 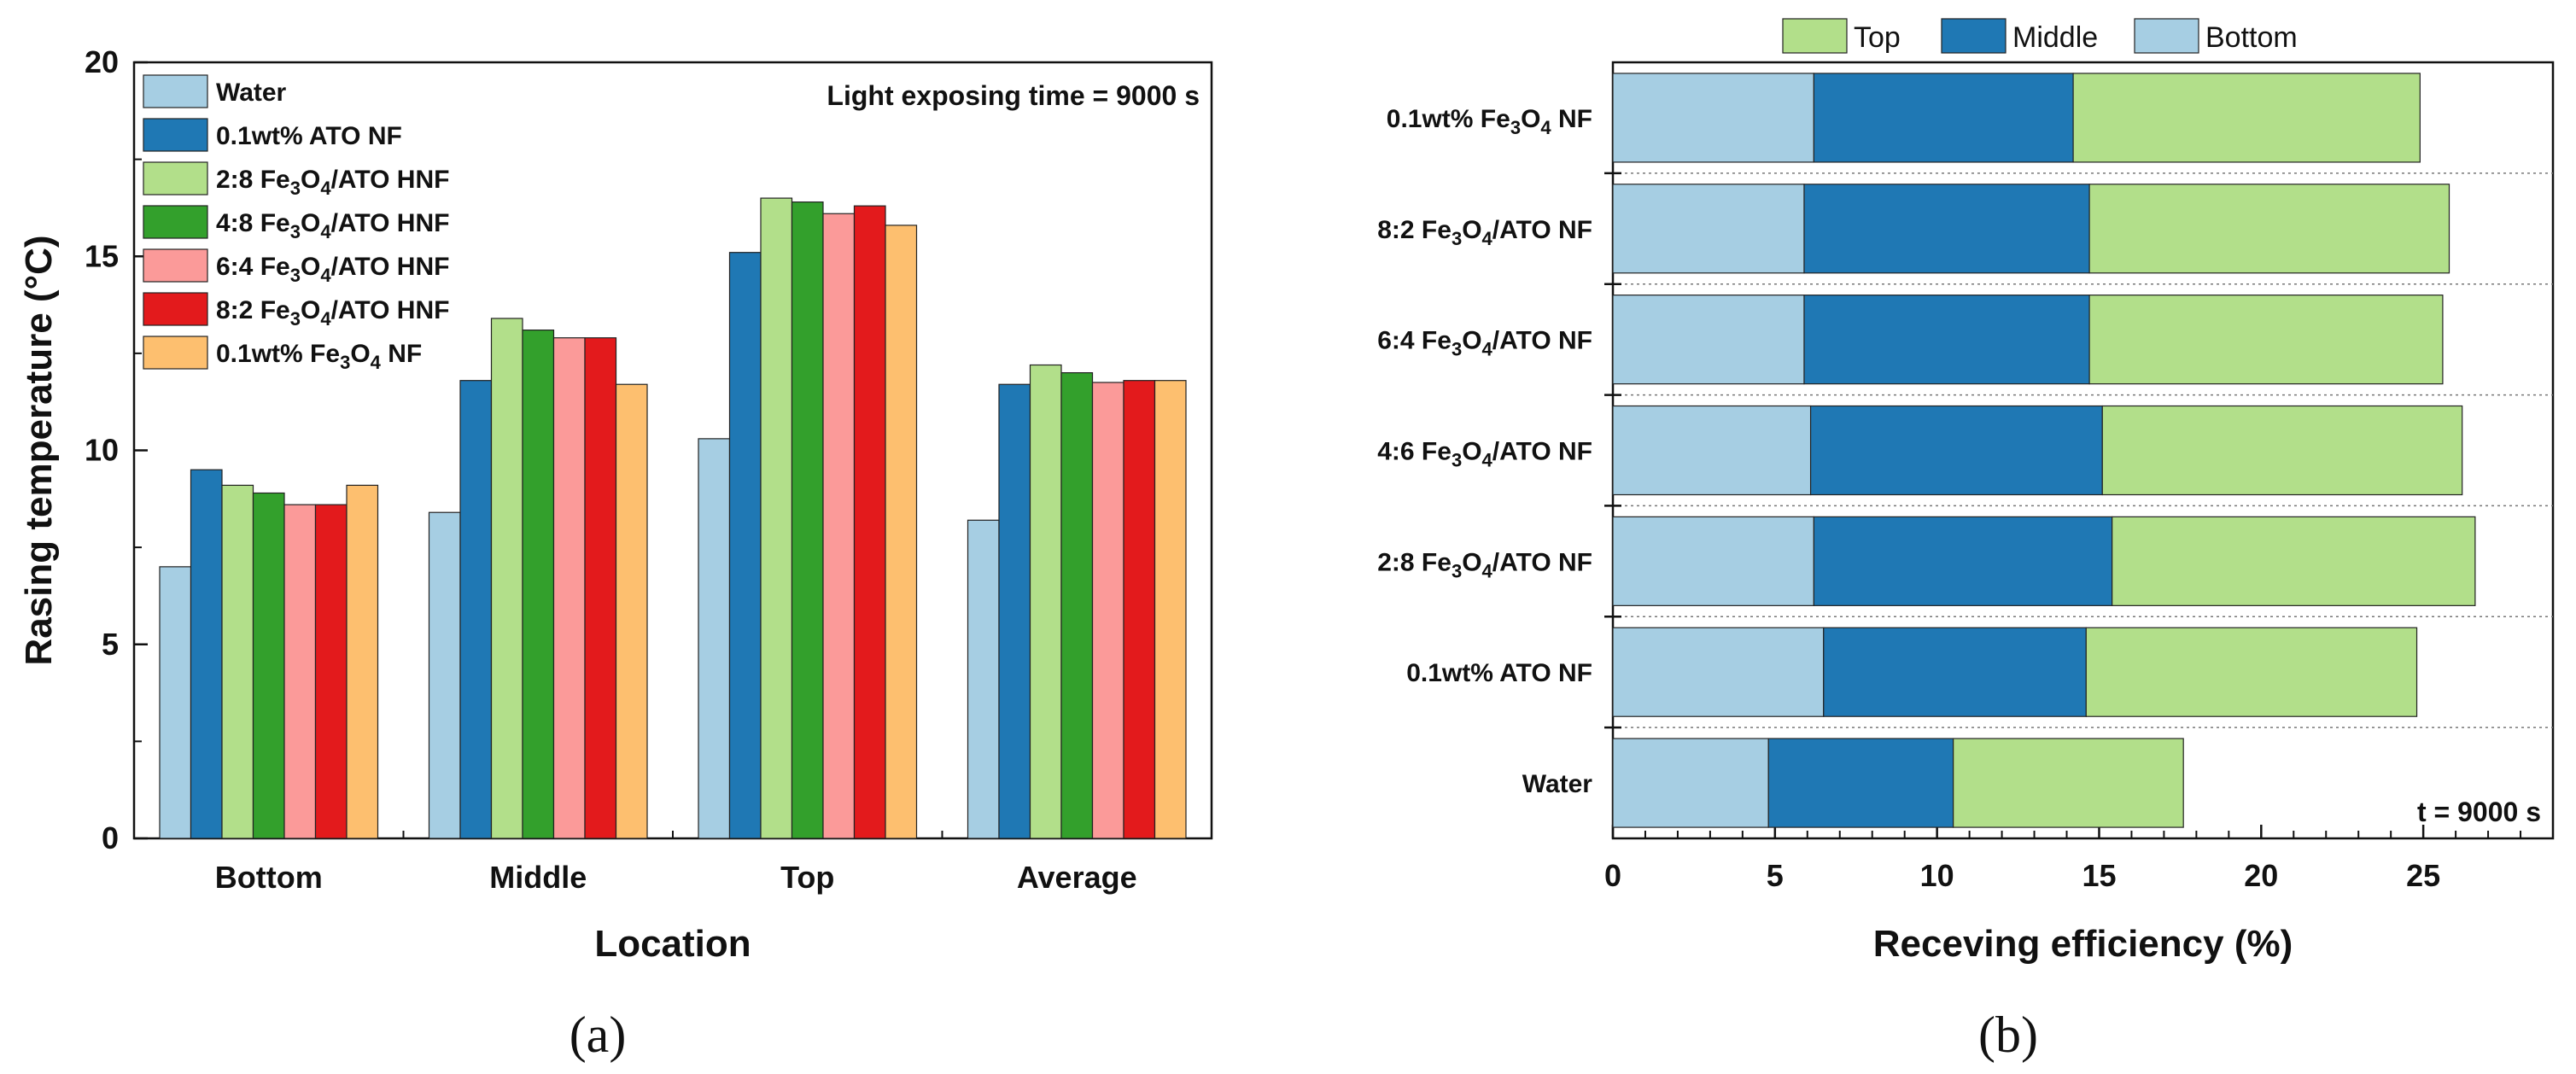 I want to click on x-tick-label-bottom: Bottom, so click(x=269, y=877).